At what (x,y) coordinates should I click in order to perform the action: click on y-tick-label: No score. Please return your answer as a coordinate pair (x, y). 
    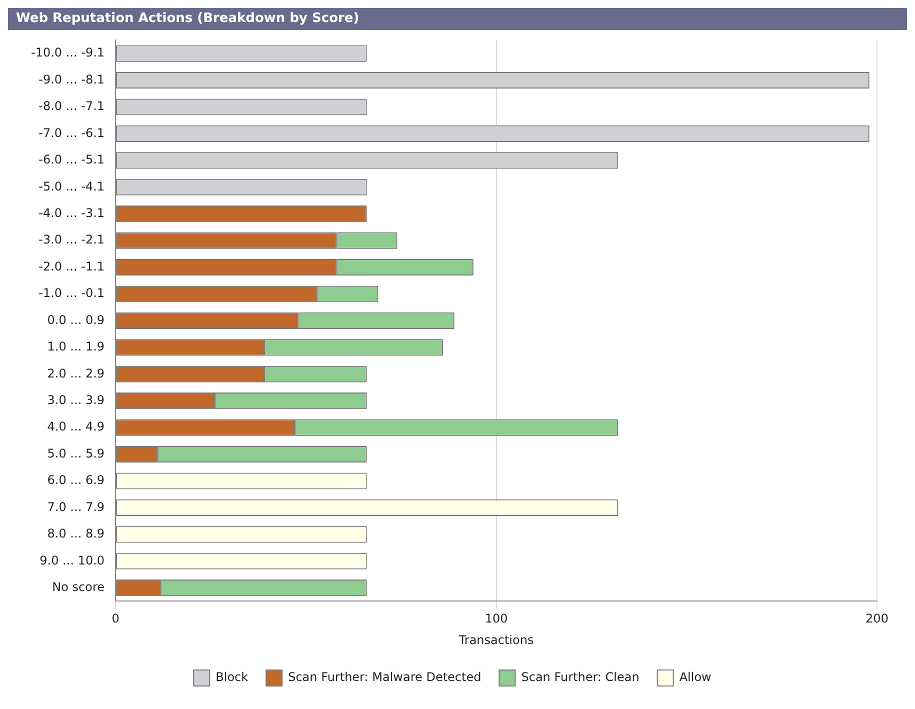
    Looking at the image, I should click on (78, 587).